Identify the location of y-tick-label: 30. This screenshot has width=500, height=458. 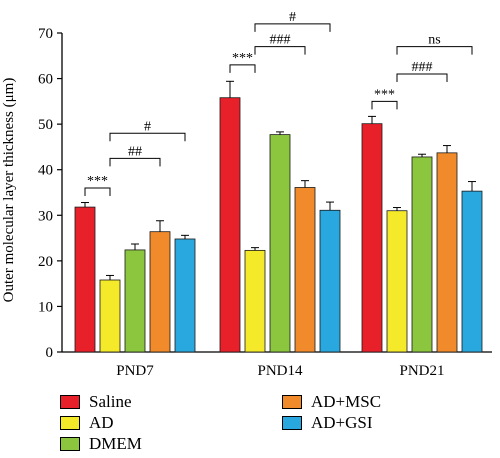
(45, 216).